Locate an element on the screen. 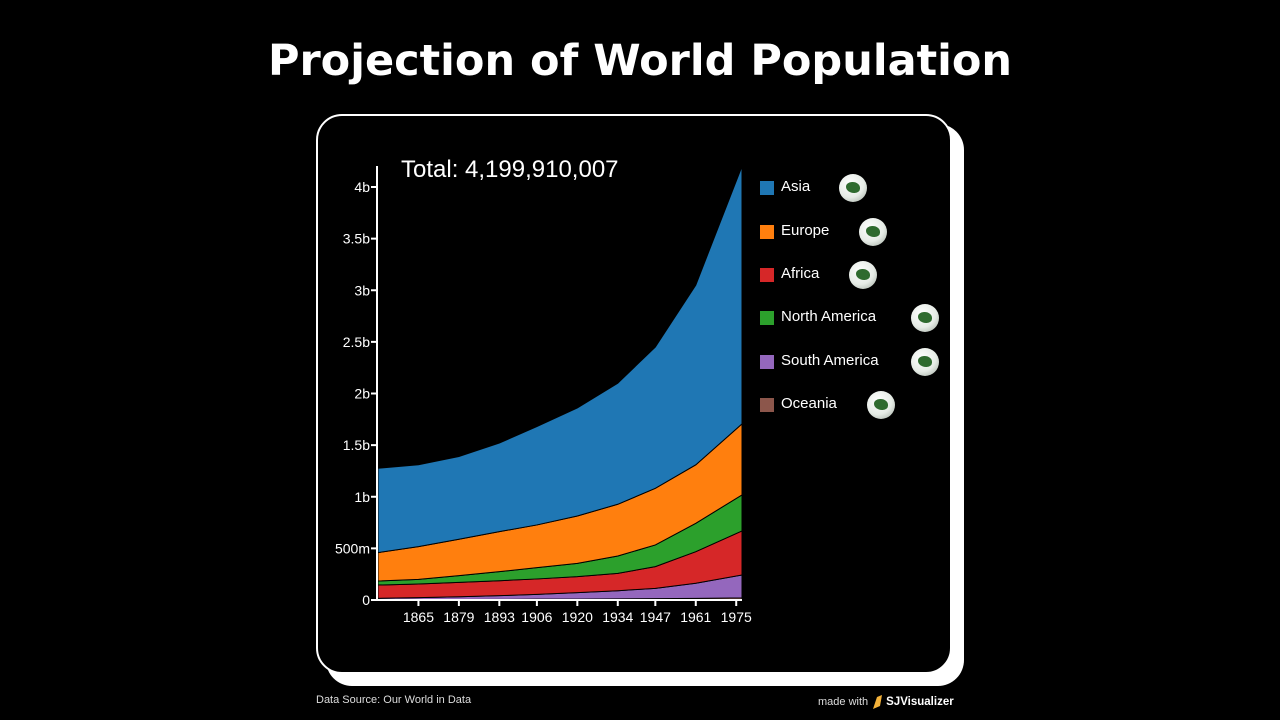 This screenshot has width=1280, height=720. y-tick-label: 4b is located at coordinates (362, 187).